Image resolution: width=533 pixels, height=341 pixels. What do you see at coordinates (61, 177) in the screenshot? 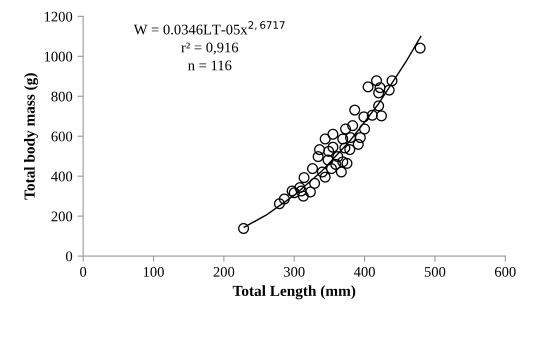
I see `y-tick-label: 400` at bounding box center [61, 177].